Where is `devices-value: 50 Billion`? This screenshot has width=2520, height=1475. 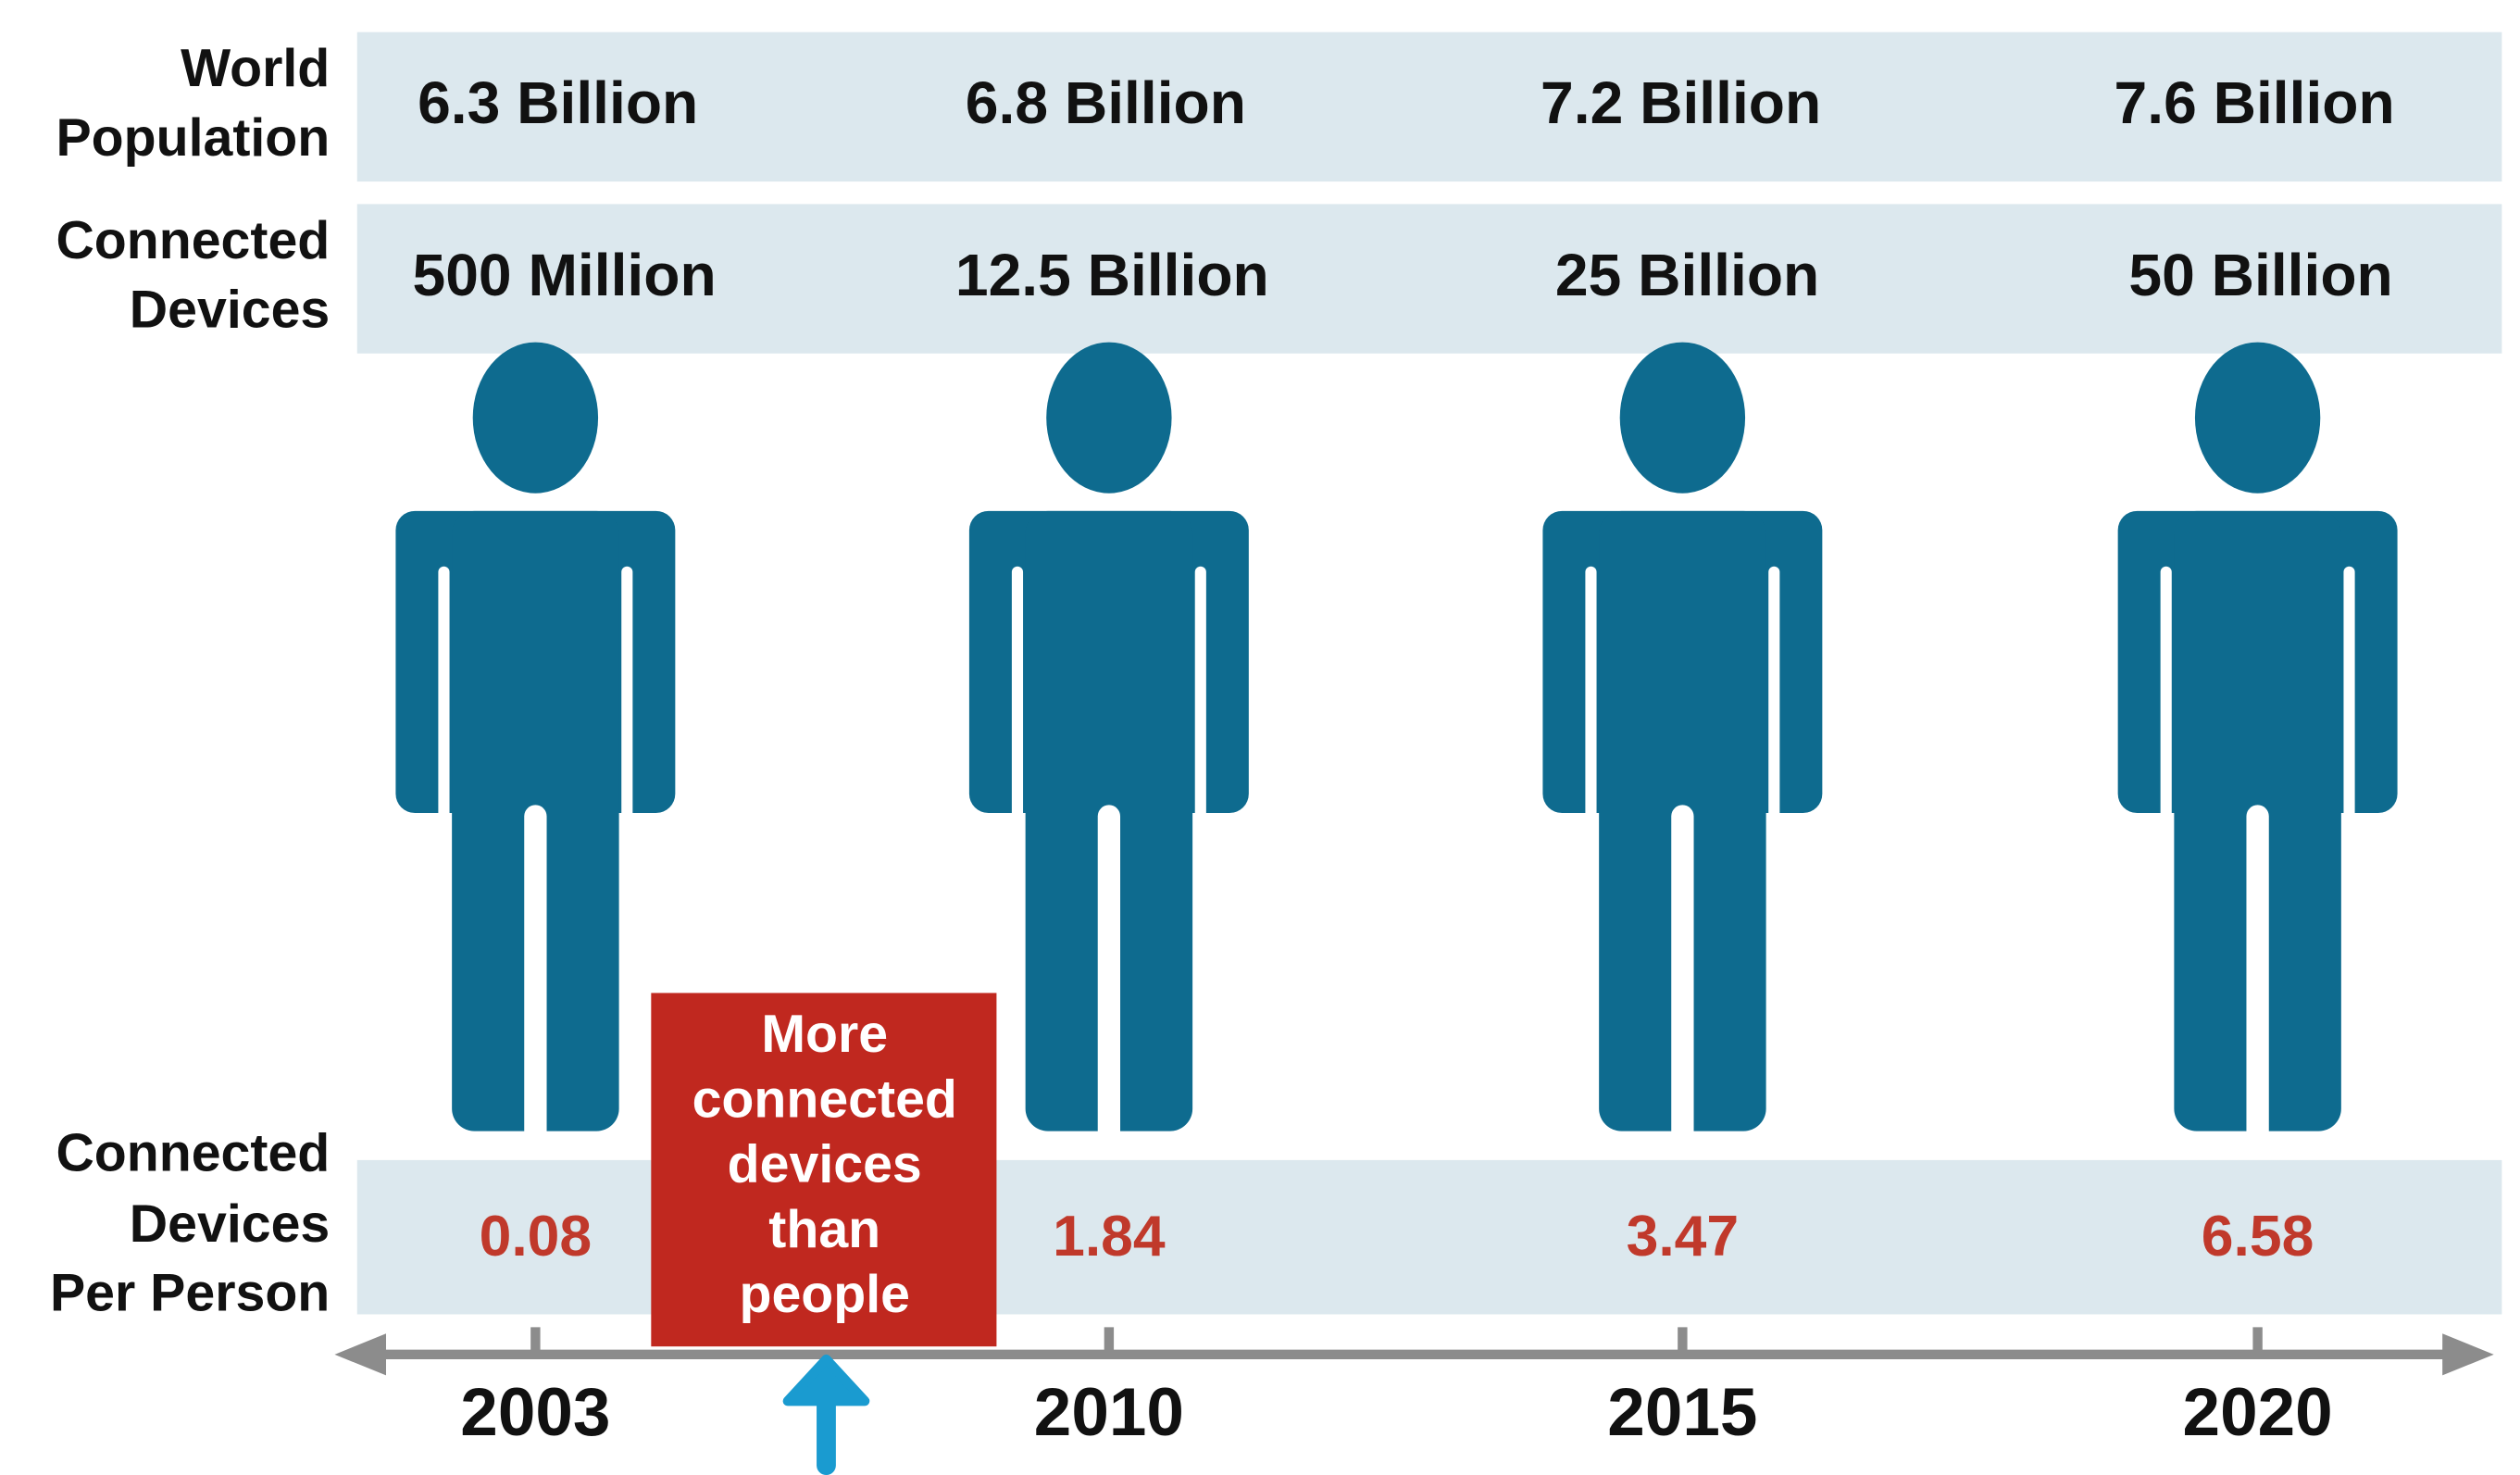 devices-value: 50 Billion is located at coordinates (2260, 275).